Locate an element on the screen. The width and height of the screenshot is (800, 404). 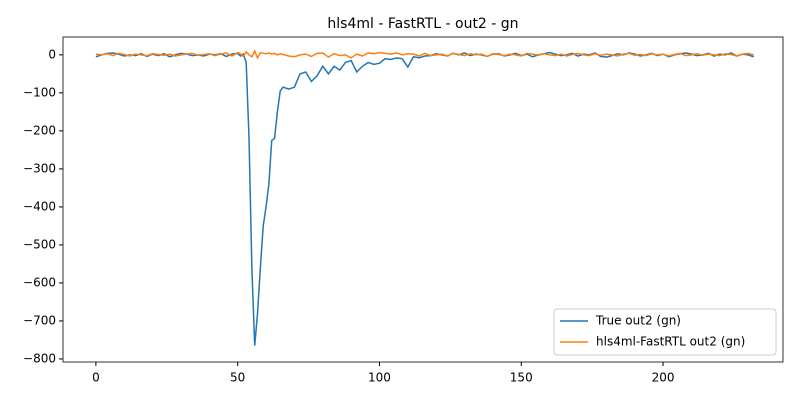
x-tick-label: 200 is located at coordinates (663, 378).